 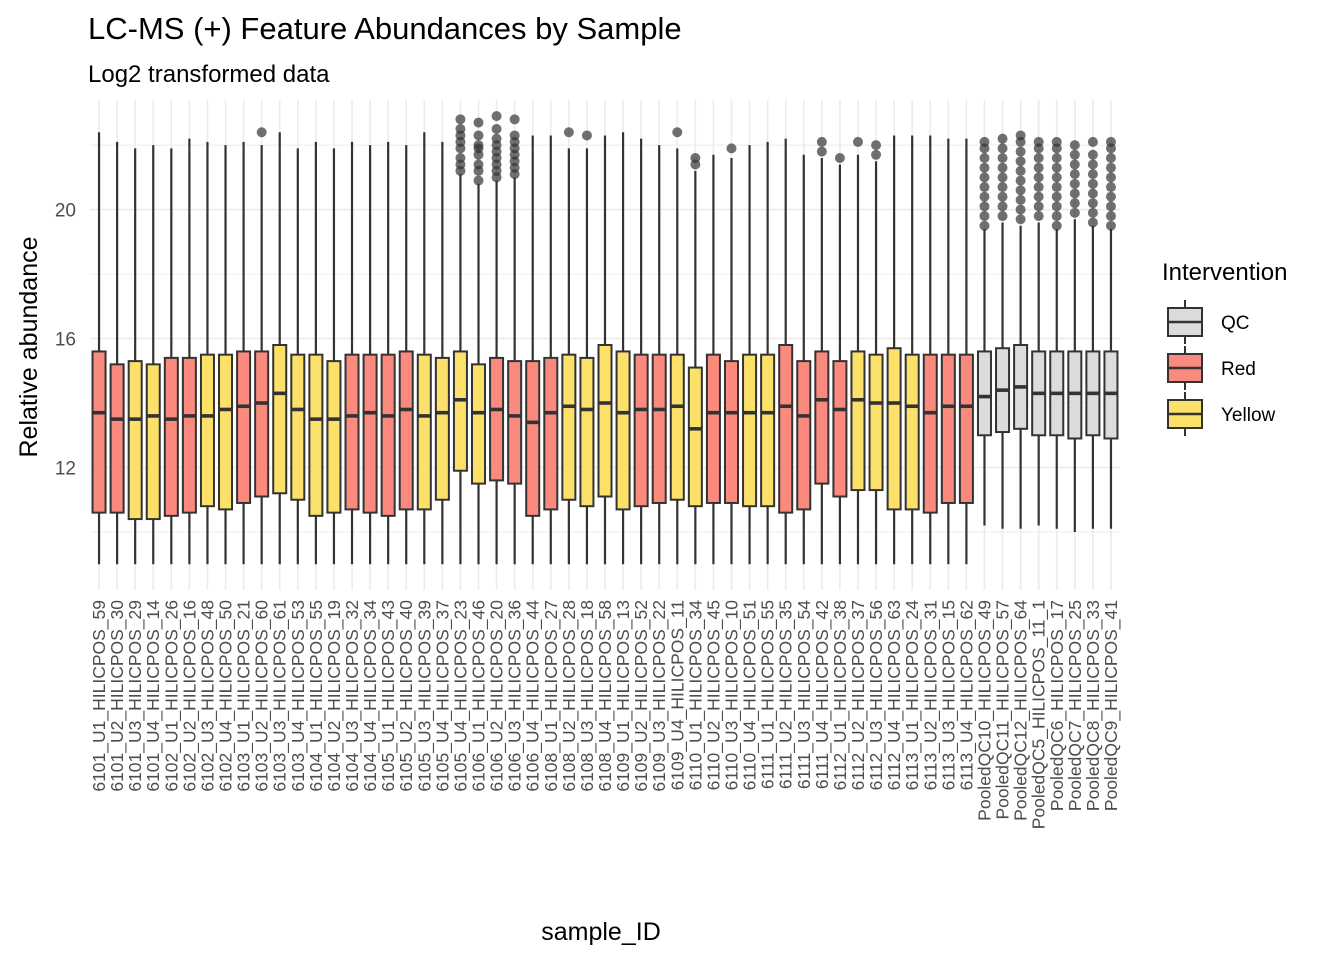 What do you see at coordinates (1039, 714) in the screenshot?
I see `x-tick-label: PooledQC5_HILICPOS_11_1` at bounding box center [1039, 714].